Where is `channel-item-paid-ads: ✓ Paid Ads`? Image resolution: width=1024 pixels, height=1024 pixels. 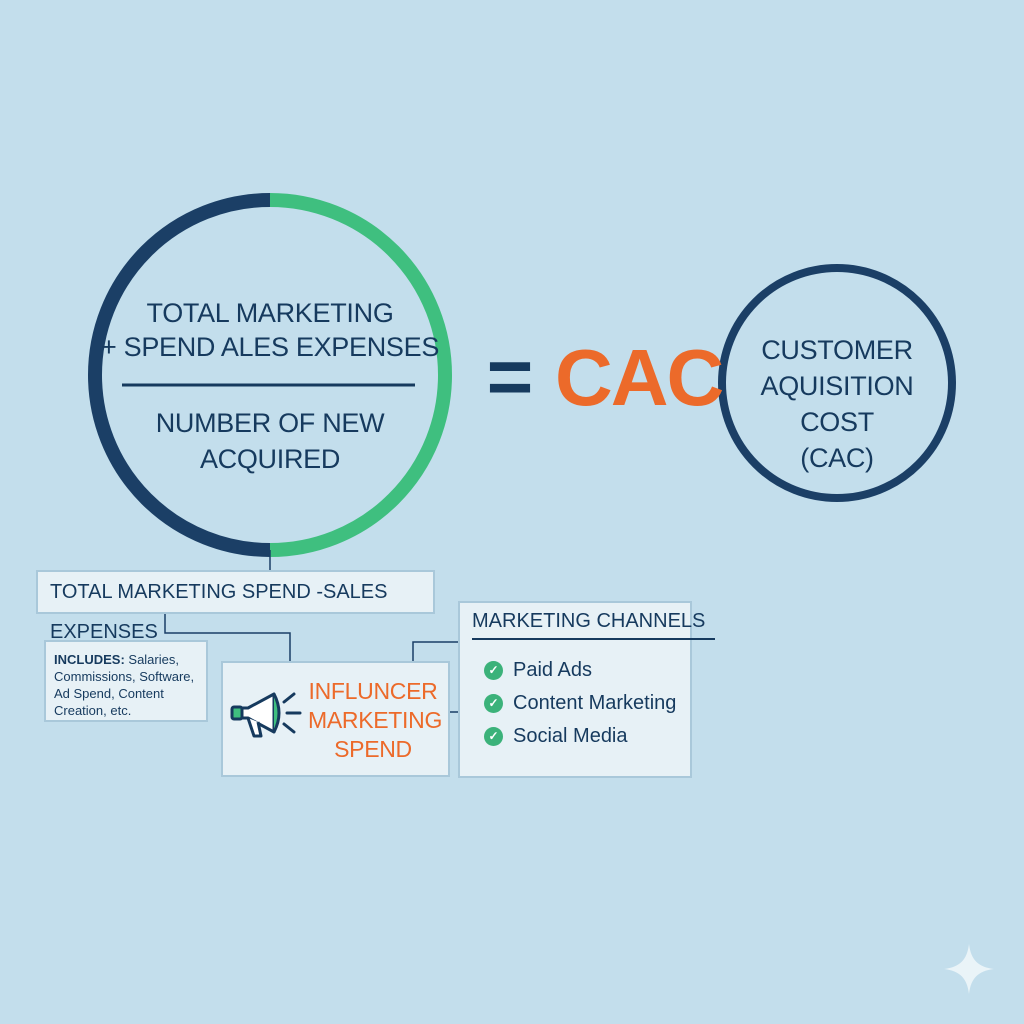
channel-item-paid-ads: ✓ Paid Ads is located at coordinates (538, 670).